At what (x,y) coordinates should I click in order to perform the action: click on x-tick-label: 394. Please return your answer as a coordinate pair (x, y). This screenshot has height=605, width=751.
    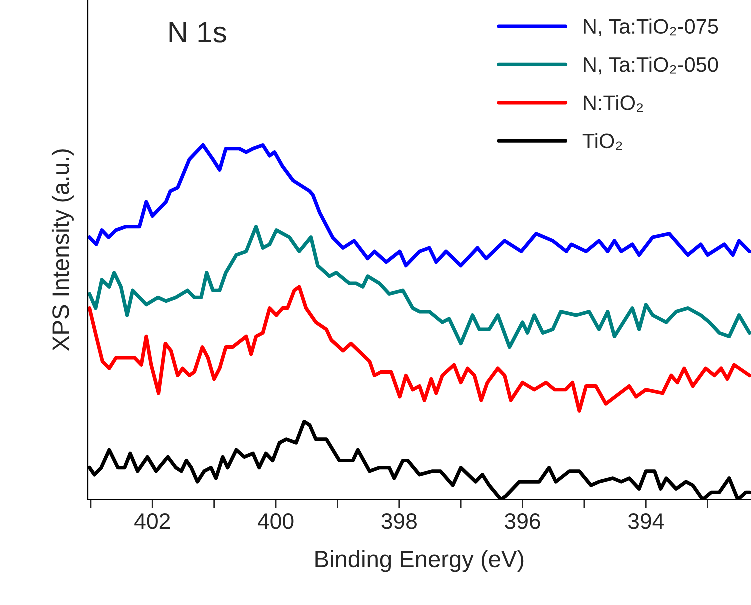
    Looking at the image, I should click on (646, 522).